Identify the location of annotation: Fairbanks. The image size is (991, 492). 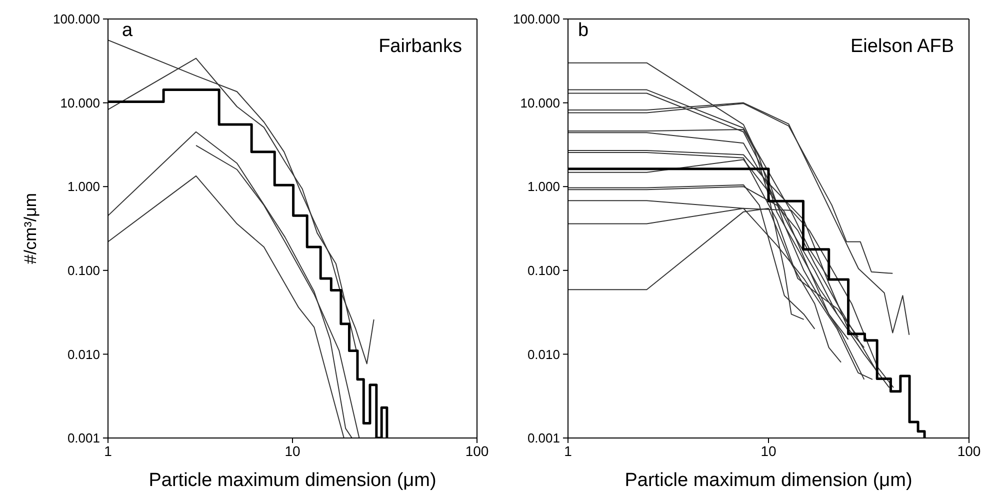
(420, 47).